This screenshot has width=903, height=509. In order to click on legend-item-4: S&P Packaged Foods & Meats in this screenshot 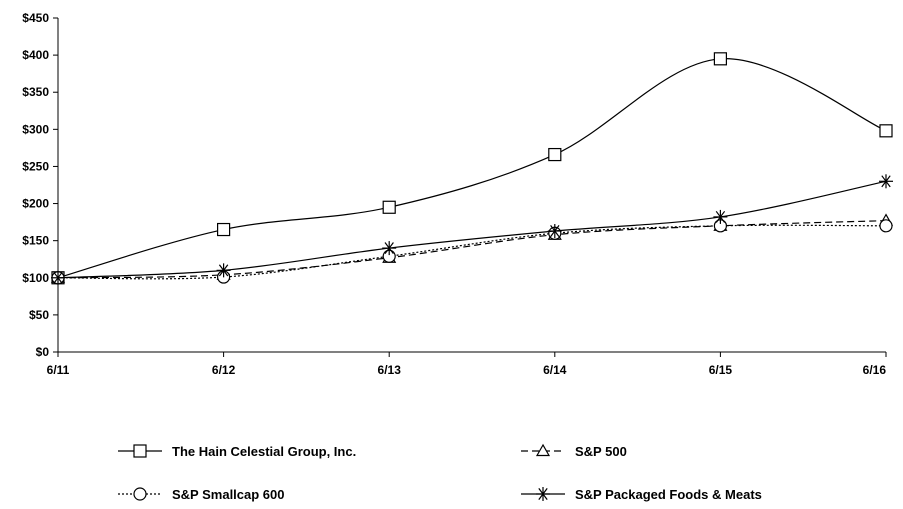, I will do `click(641, 494)`.